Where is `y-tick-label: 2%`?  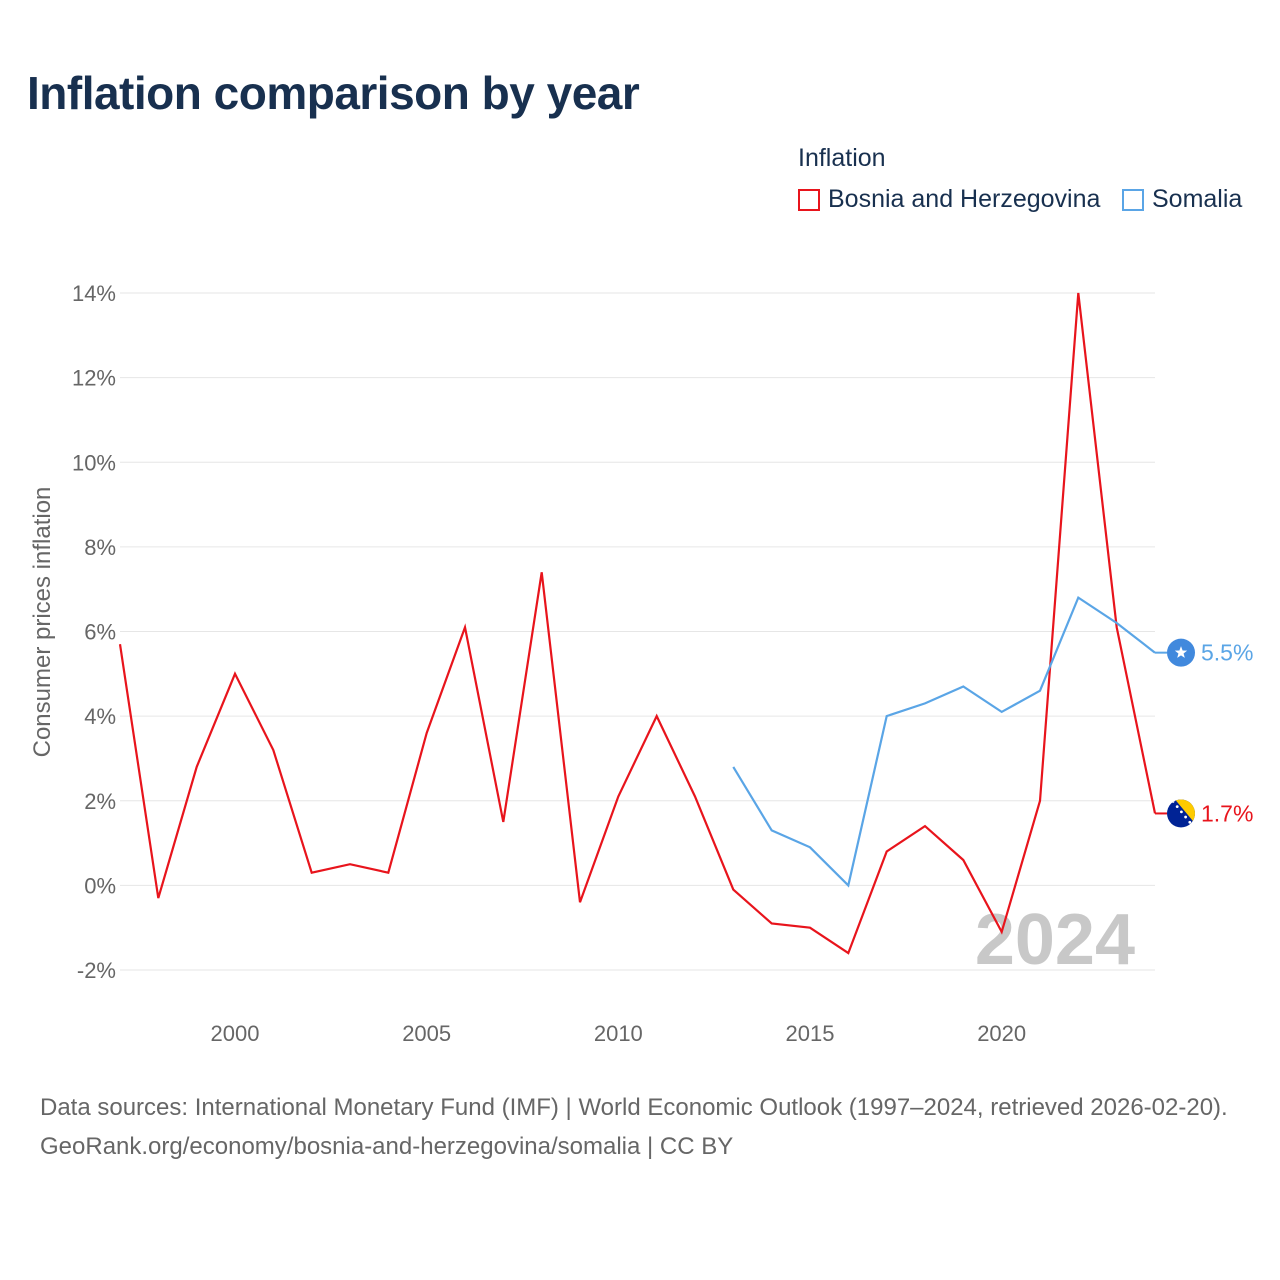 y-tick-label: 2% is located at coordinates (100, 801).